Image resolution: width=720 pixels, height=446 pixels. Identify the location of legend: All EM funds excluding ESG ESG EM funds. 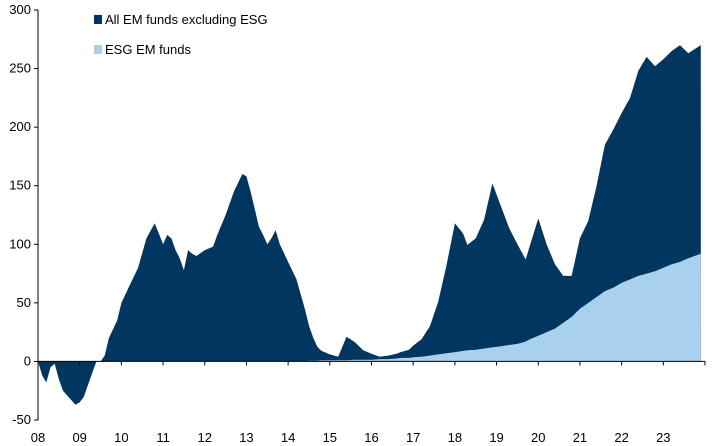
(181, 34).